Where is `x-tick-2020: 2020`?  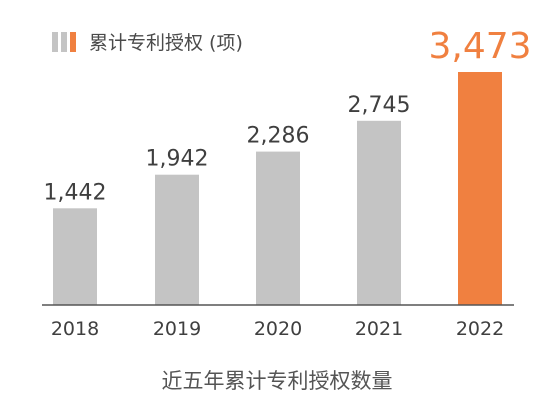 x-tick-2020: 2020 is located at coordinates (278, 329).